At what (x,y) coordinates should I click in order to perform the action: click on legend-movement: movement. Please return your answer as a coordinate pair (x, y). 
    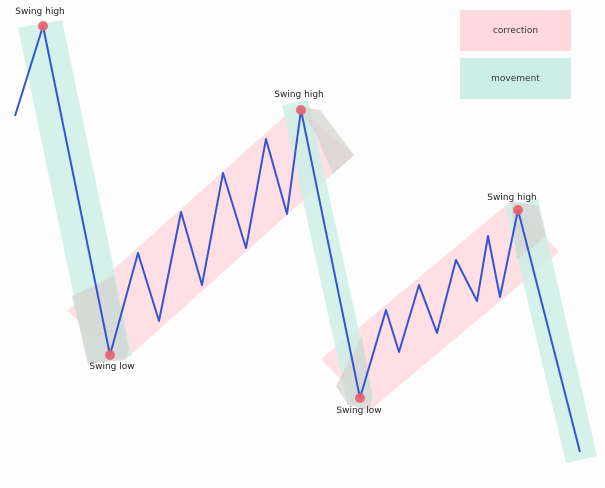
    Looking at the image, I should click on (515, 78).